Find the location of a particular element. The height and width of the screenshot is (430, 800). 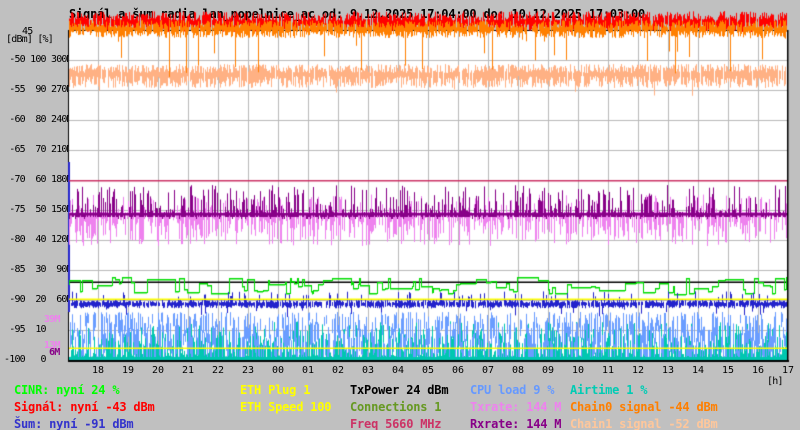

legend-item: TxPower 24 dBm is located at coordinates (399, 390).